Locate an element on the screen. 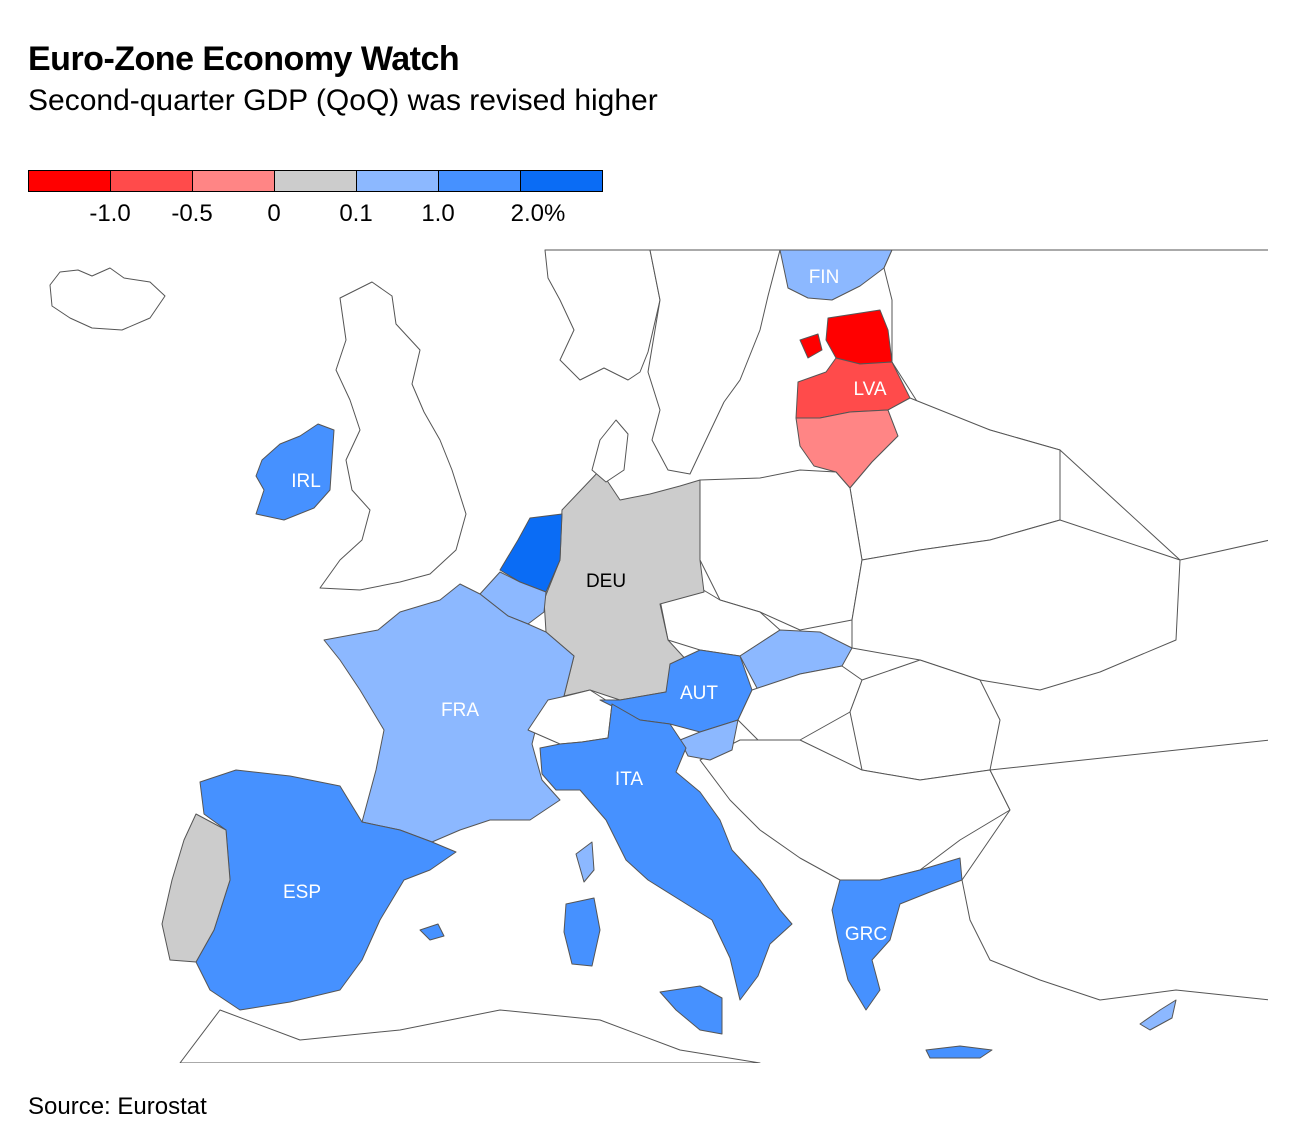 The image size is (1296, 1148). label-lva: LVA is located at coordinates (869, 389).